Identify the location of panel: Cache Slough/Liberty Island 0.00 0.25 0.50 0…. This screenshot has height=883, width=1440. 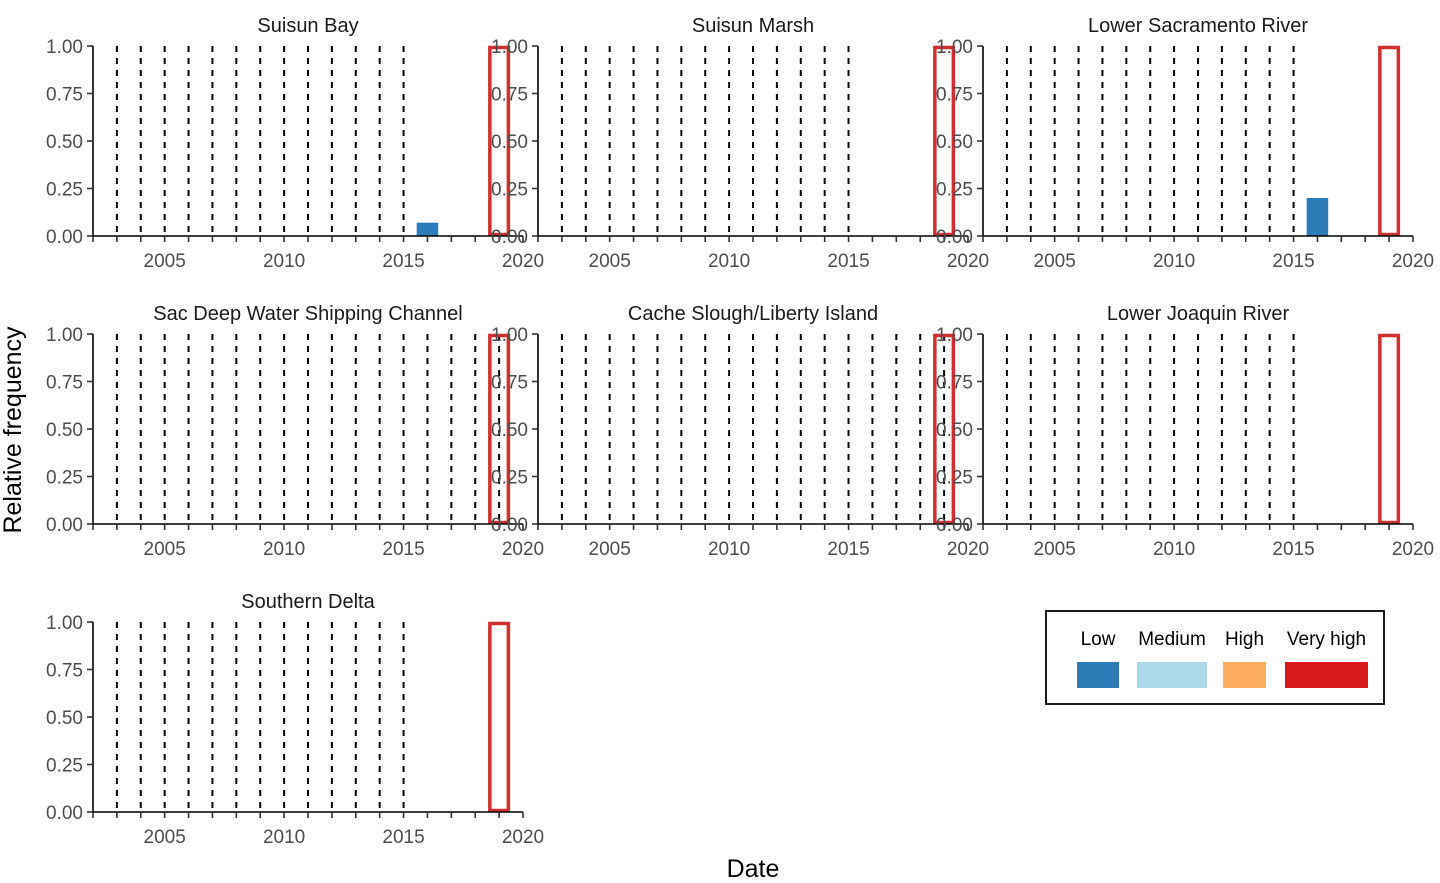
(740, 431).